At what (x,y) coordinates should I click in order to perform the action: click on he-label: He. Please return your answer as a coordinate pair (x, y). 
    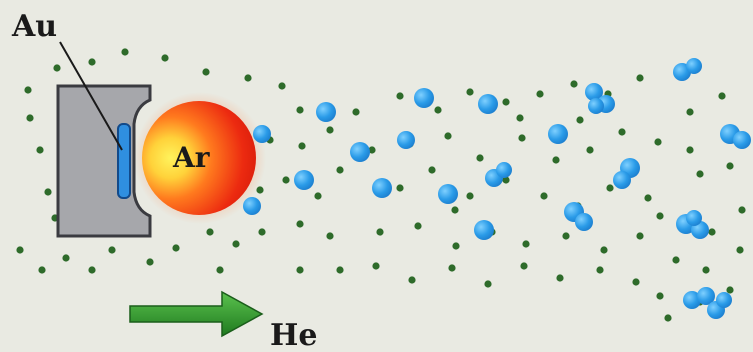
    Looking at the image, I should click on (293, 335).